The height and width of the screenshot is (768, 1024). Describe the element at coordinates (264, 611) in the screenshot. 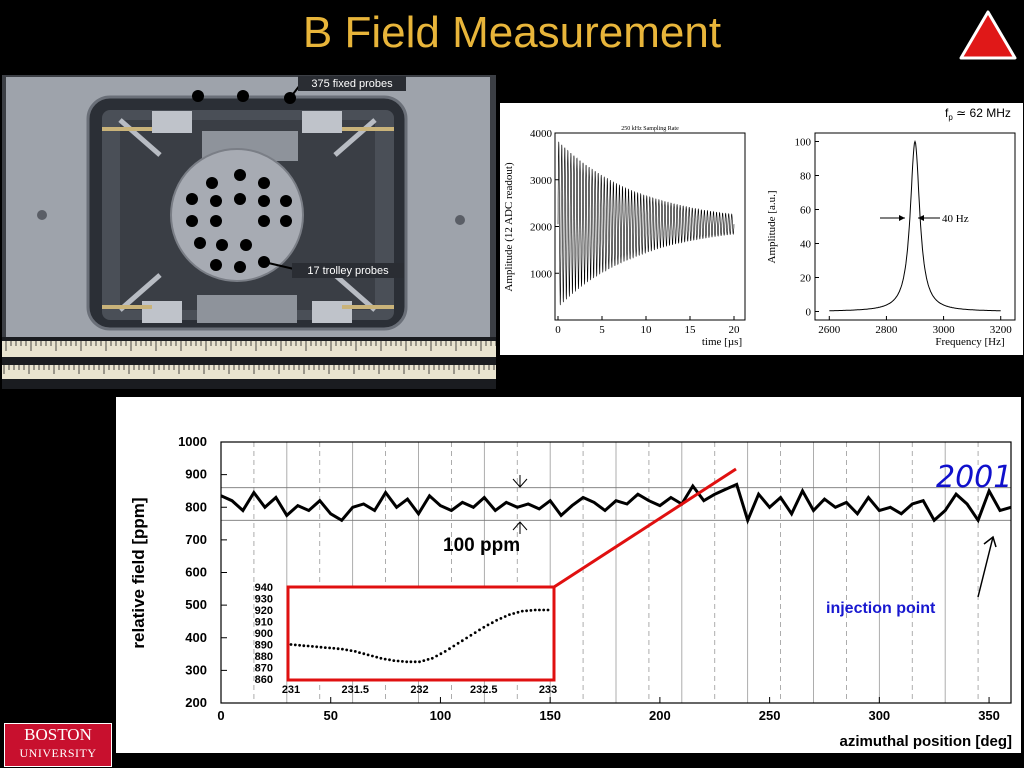

I see `inset-y-tick-label: 920` at that location.